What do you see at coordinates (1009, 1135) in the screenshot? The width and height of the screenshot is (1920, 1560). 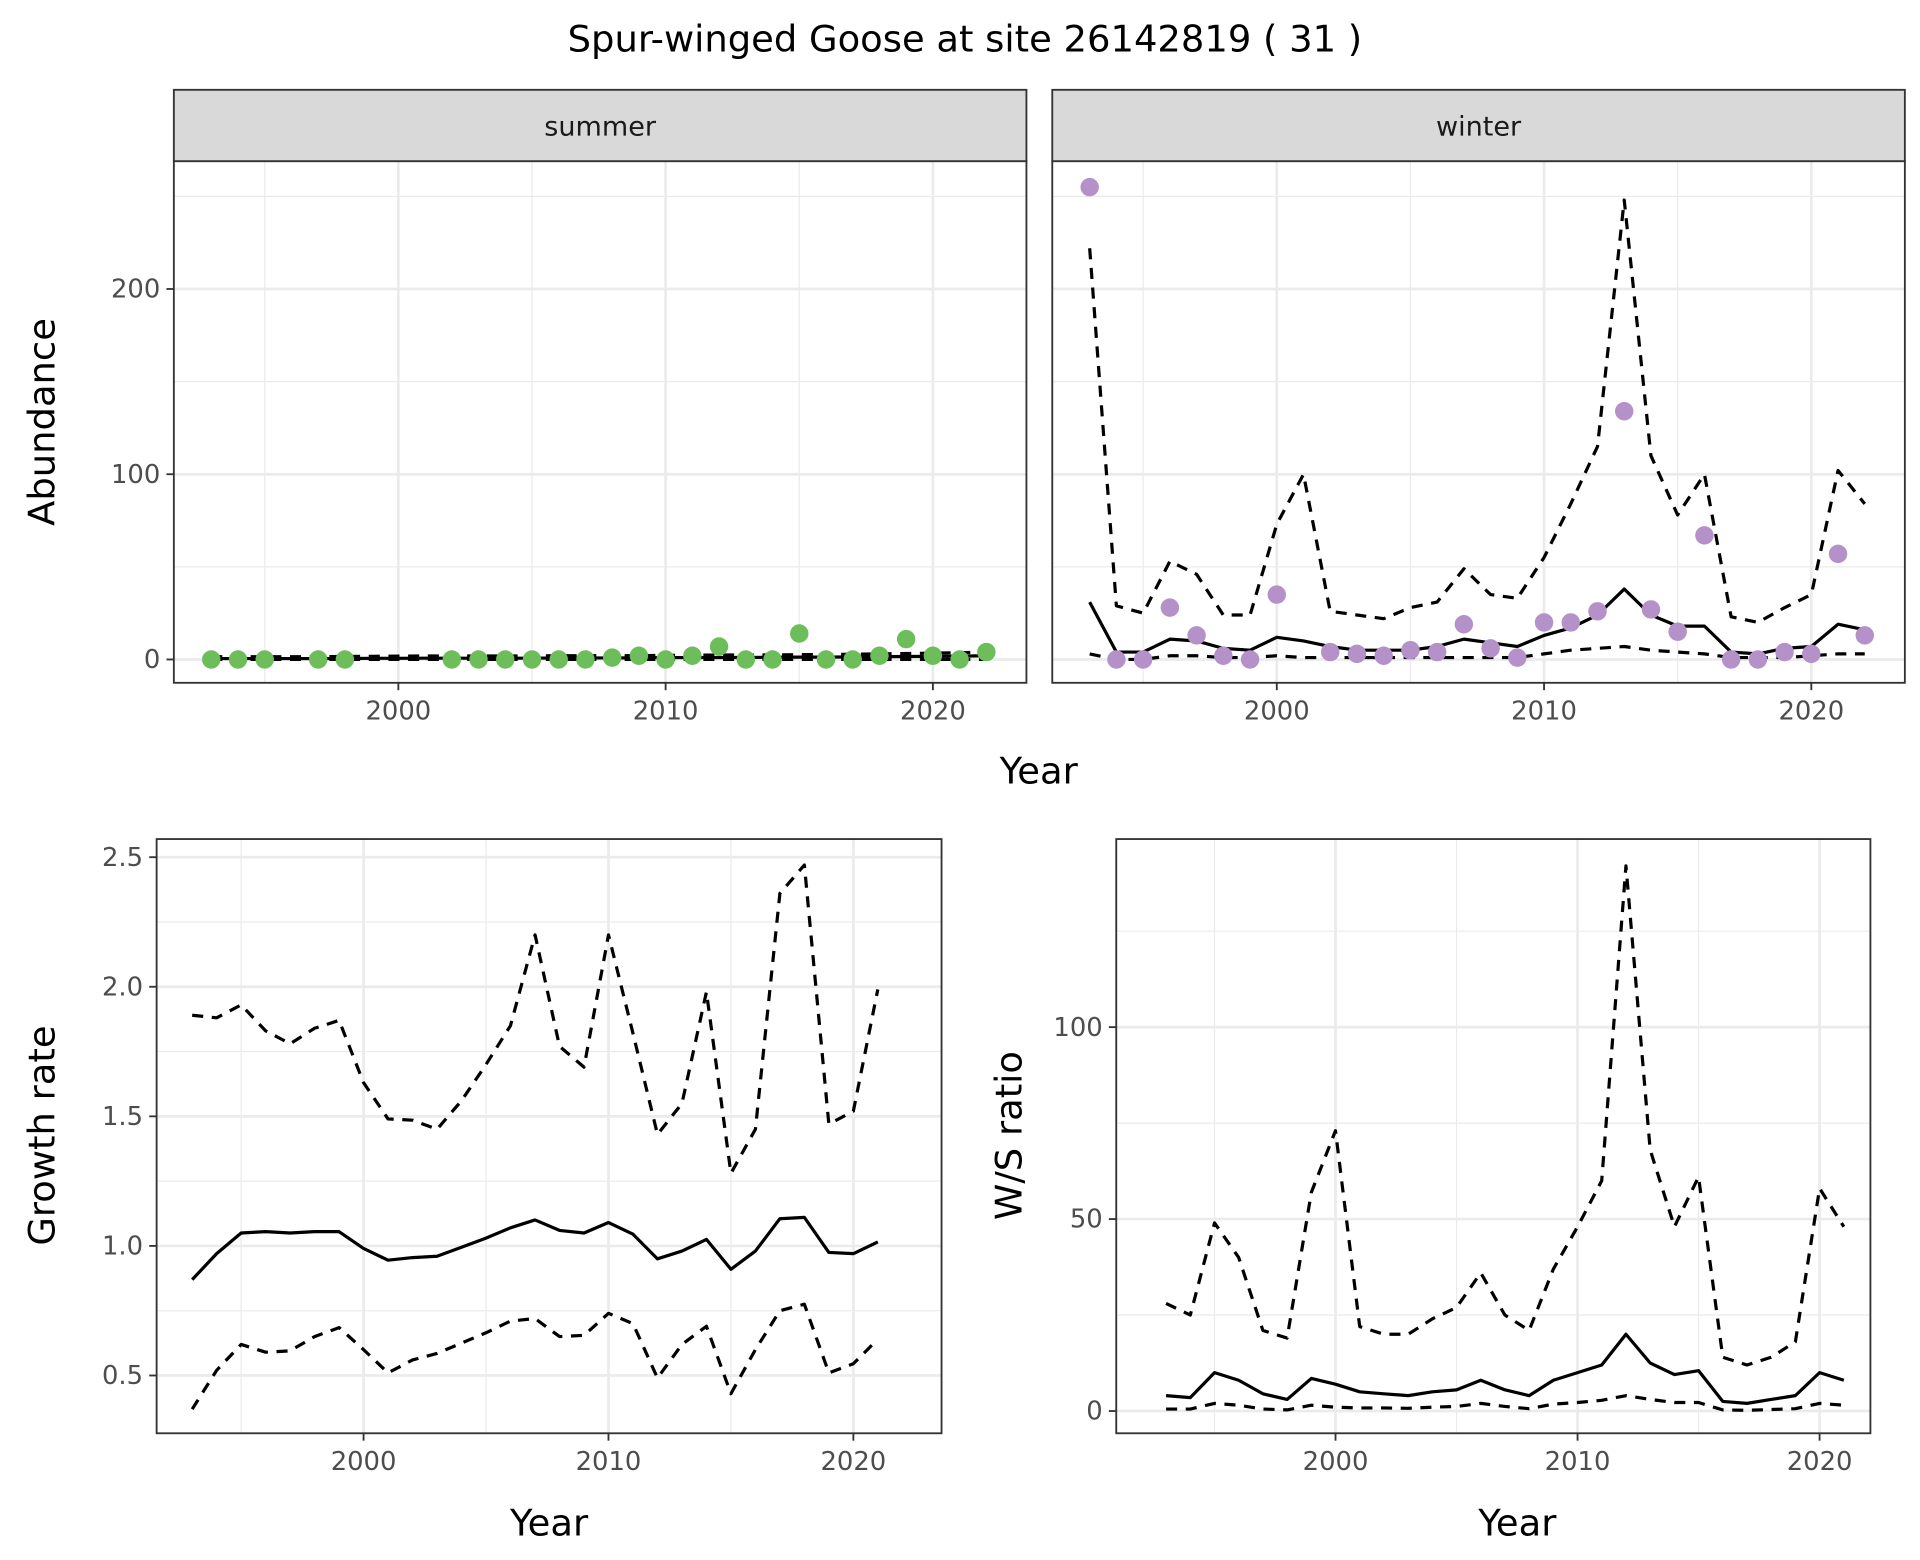 I see `y-axis-title: W/S ratio` at bounding box center [1009, 1135].